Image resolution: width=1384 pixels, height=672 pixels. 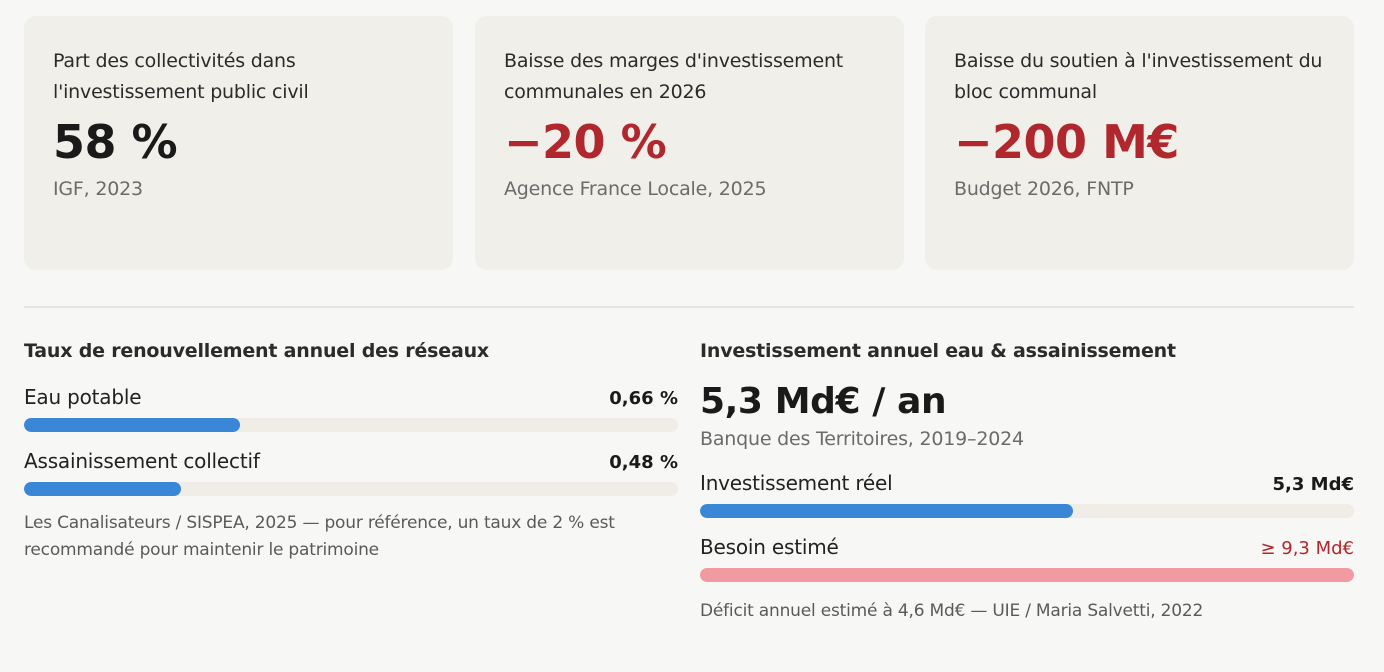 What do you see at coordinates (1313, 484) in the screenshot?
I see `bar-value: 5,3 Md€` at bounding box center [1313, 484].